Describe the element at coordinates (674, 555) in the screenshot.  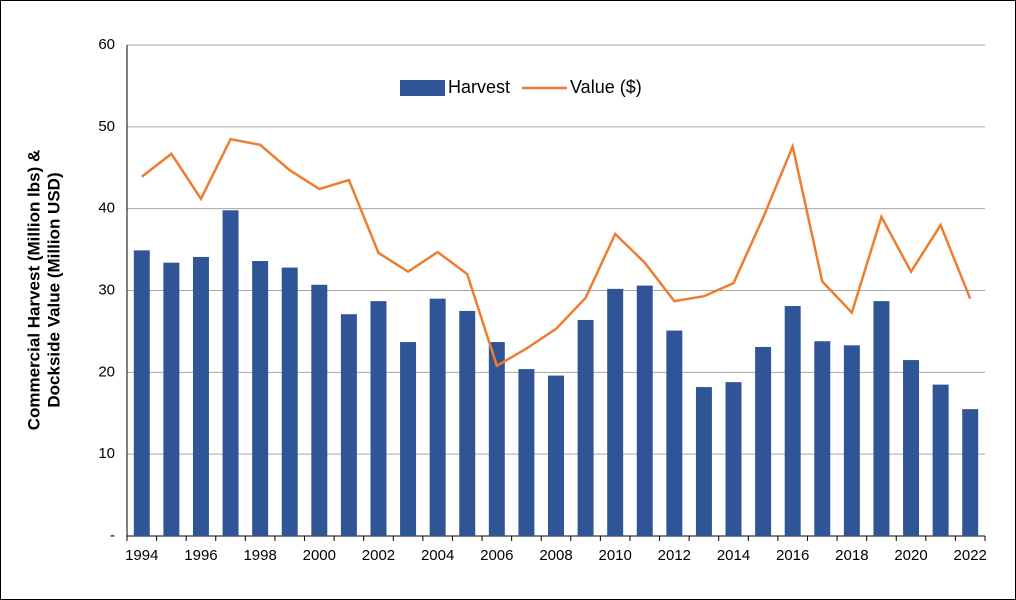
I see `x-tick-label: 2012` at that location.